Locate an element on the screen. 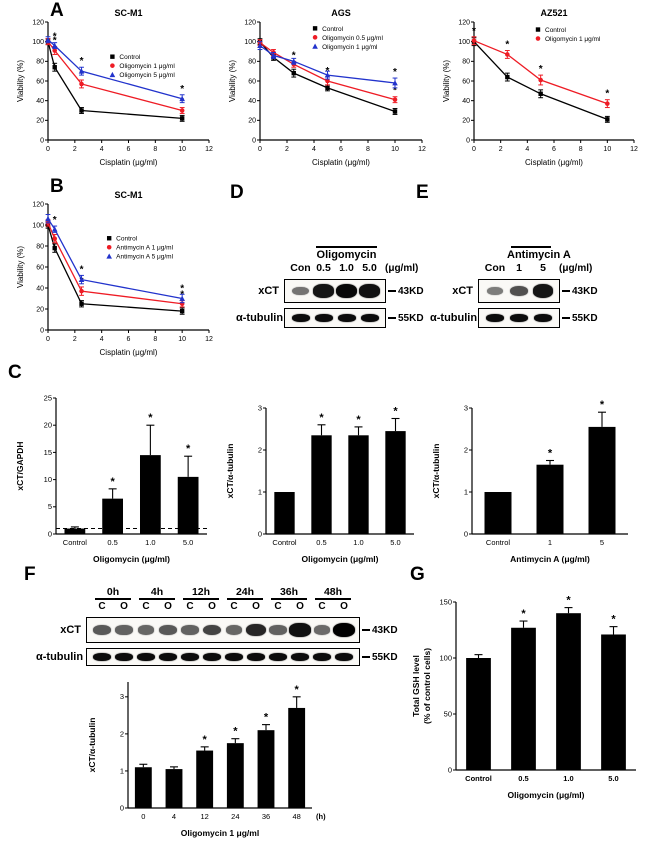 The width and height of the screenshot is (650, 843). svg-text: 6 is located at coordinates (129, 149).